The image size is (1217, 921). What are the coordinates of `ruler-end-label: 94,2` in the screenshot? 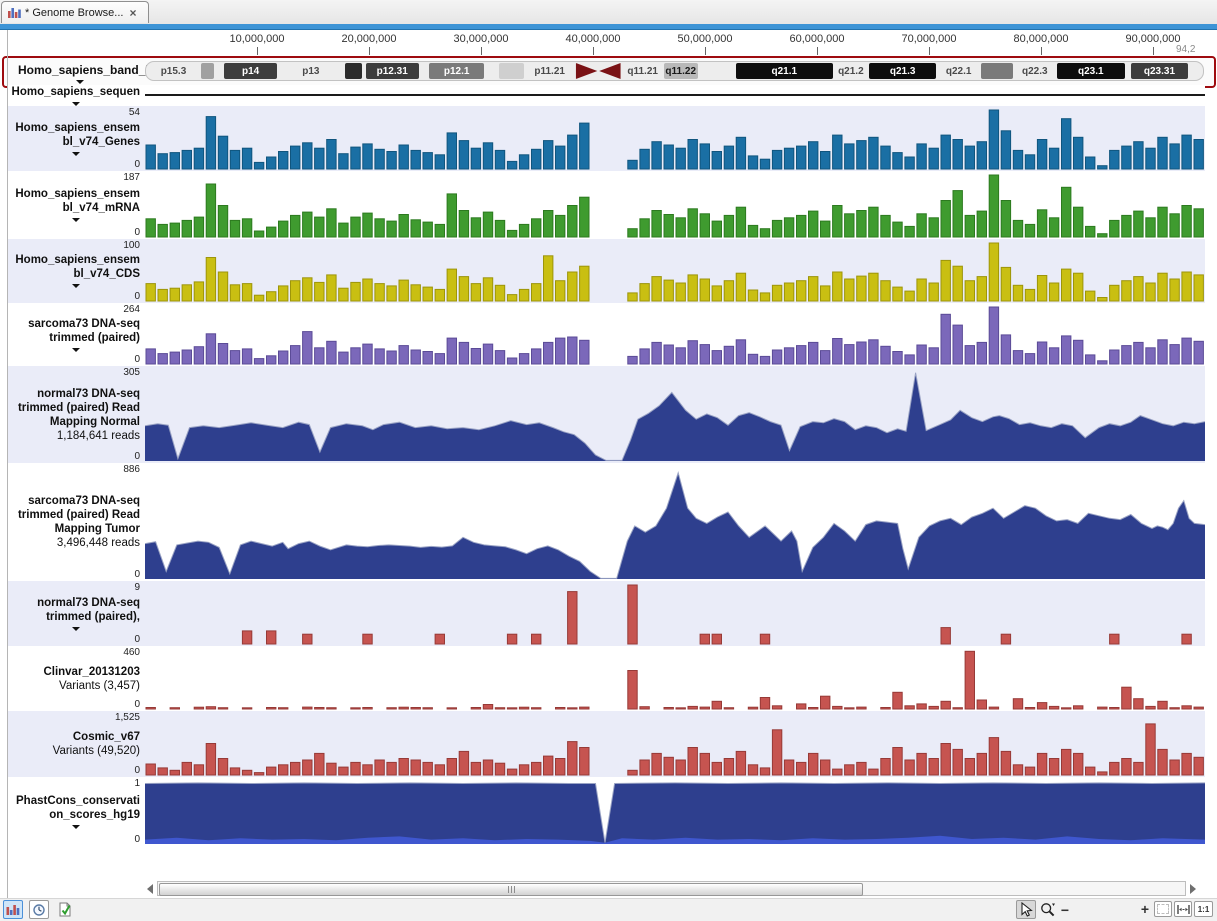 It's located at (1186, 49).